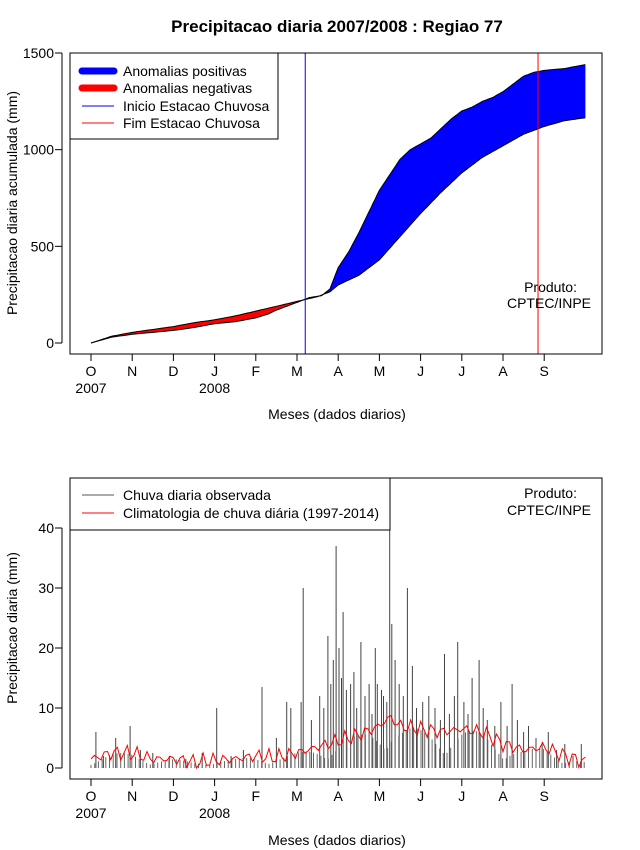  I want to click on climatology-daily-line, so click(338, 742).